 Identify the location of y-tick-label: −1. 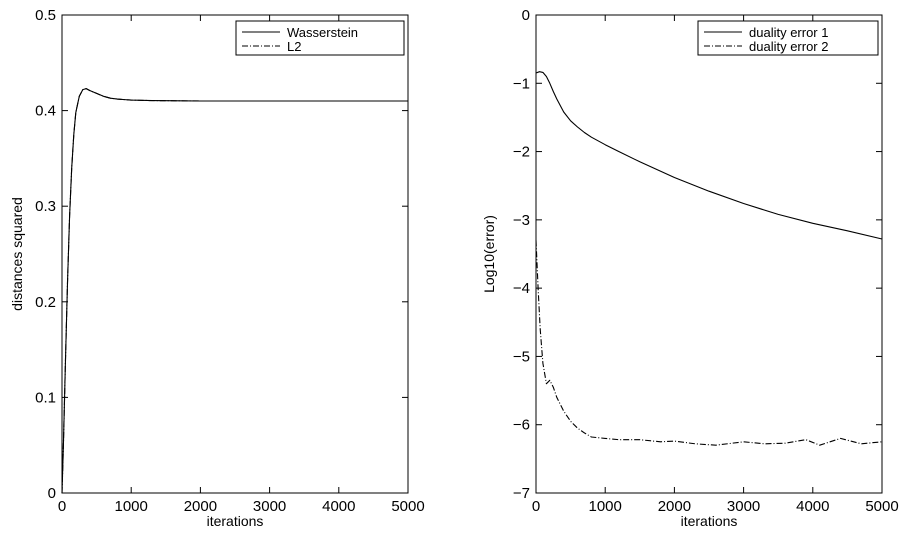
(521, 83).